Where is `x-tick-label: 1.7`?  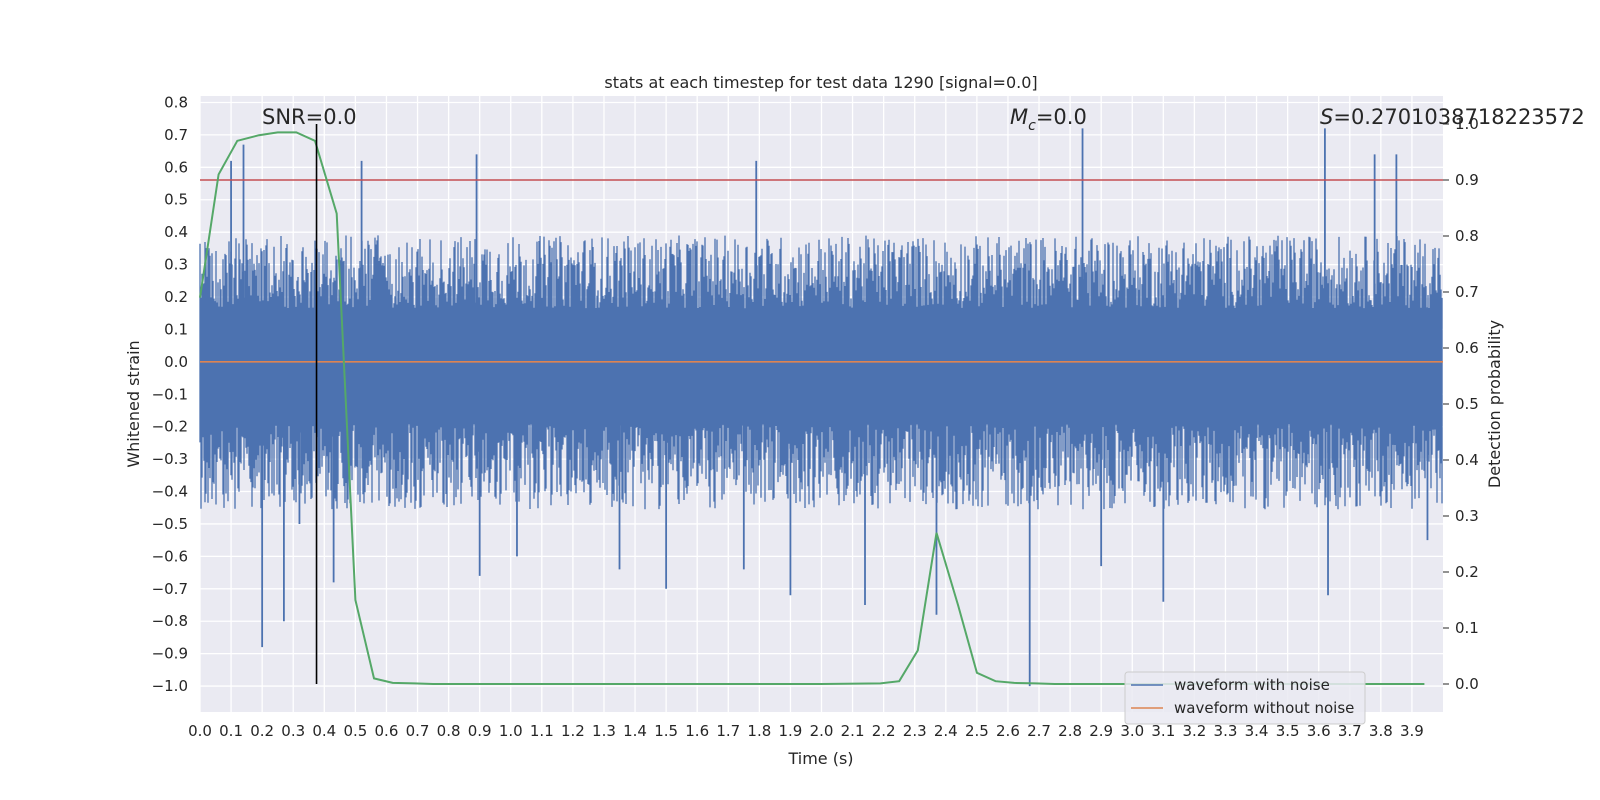
x-tick-label: 1.7 is located at coordinates (728, 731).